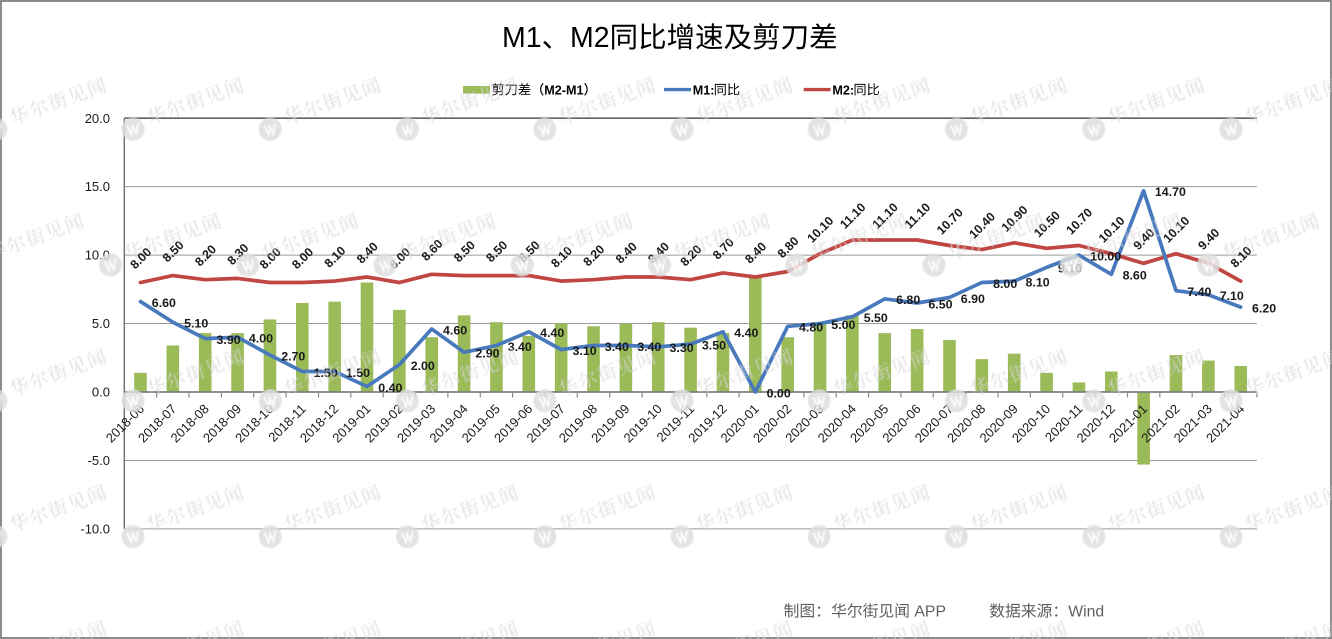  I want to click on svg-text: 0.0, so click(101, 392).